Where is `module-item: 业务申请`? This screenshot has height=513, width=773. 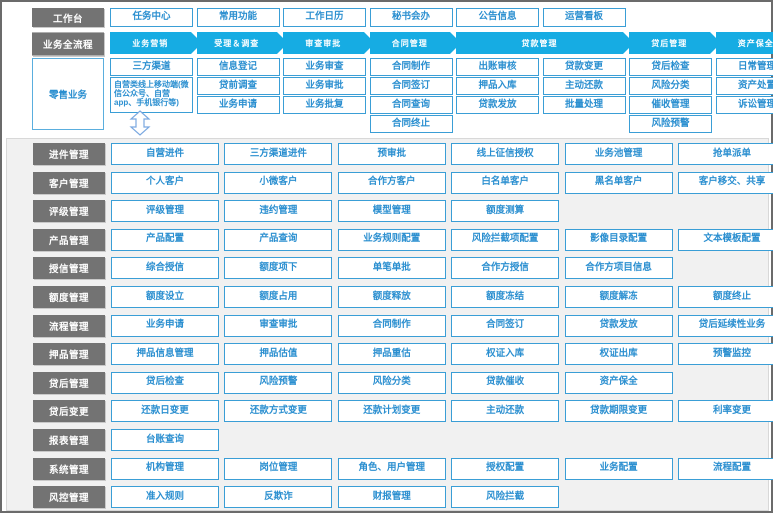
module-item: 业务申请 is located at coordinates (165, 325).